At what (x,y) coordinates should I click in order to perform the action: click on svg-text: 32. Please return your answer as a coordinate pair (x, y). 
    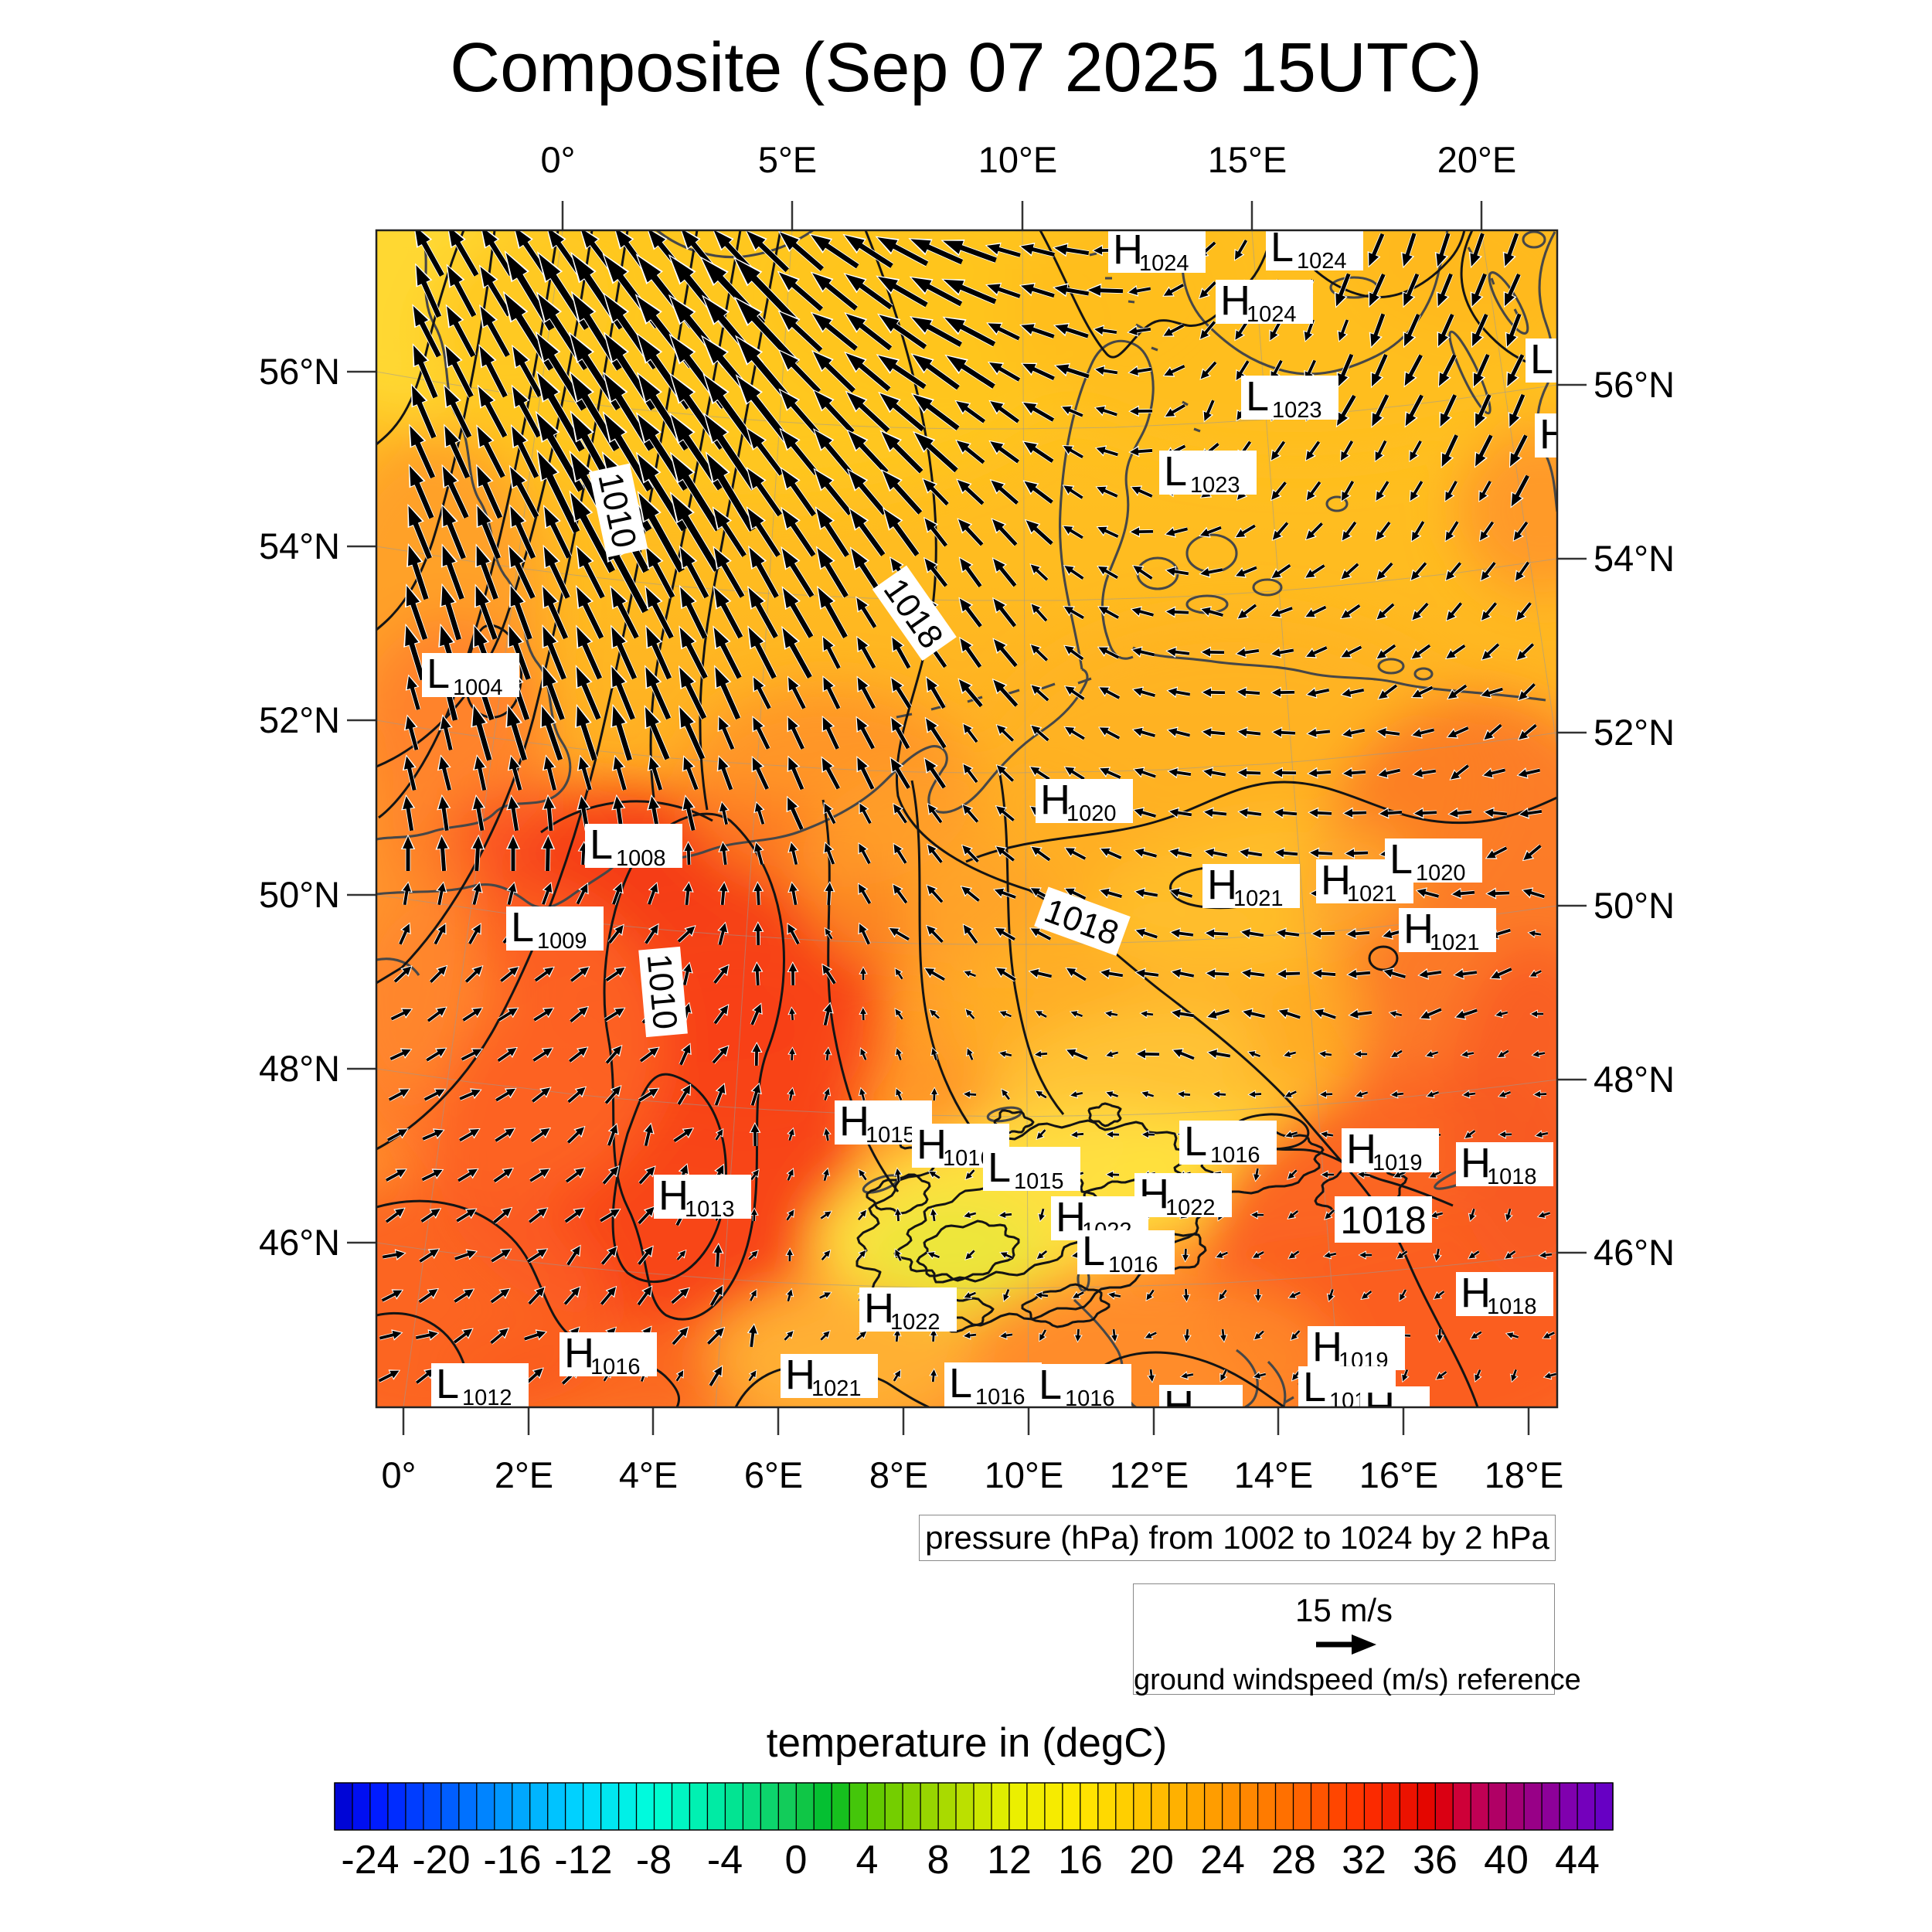
    Looking at the image, I should click on (1364, 1860).